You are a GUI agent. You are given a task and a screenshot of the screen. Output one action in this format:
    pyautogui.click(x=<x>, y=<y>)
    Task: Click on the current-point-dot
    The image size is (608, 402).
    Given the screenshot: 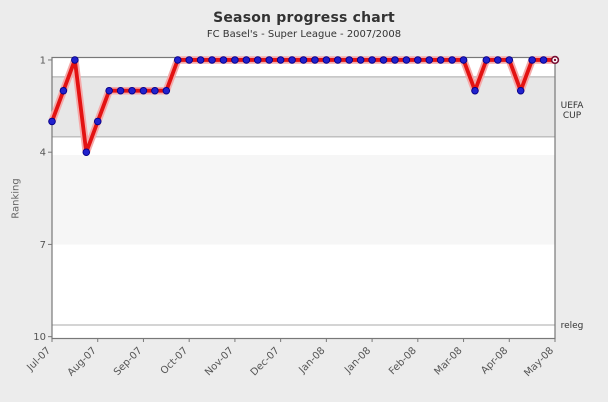 What is the action you would take?
    pyautogui.click(x=555, y=60)
    